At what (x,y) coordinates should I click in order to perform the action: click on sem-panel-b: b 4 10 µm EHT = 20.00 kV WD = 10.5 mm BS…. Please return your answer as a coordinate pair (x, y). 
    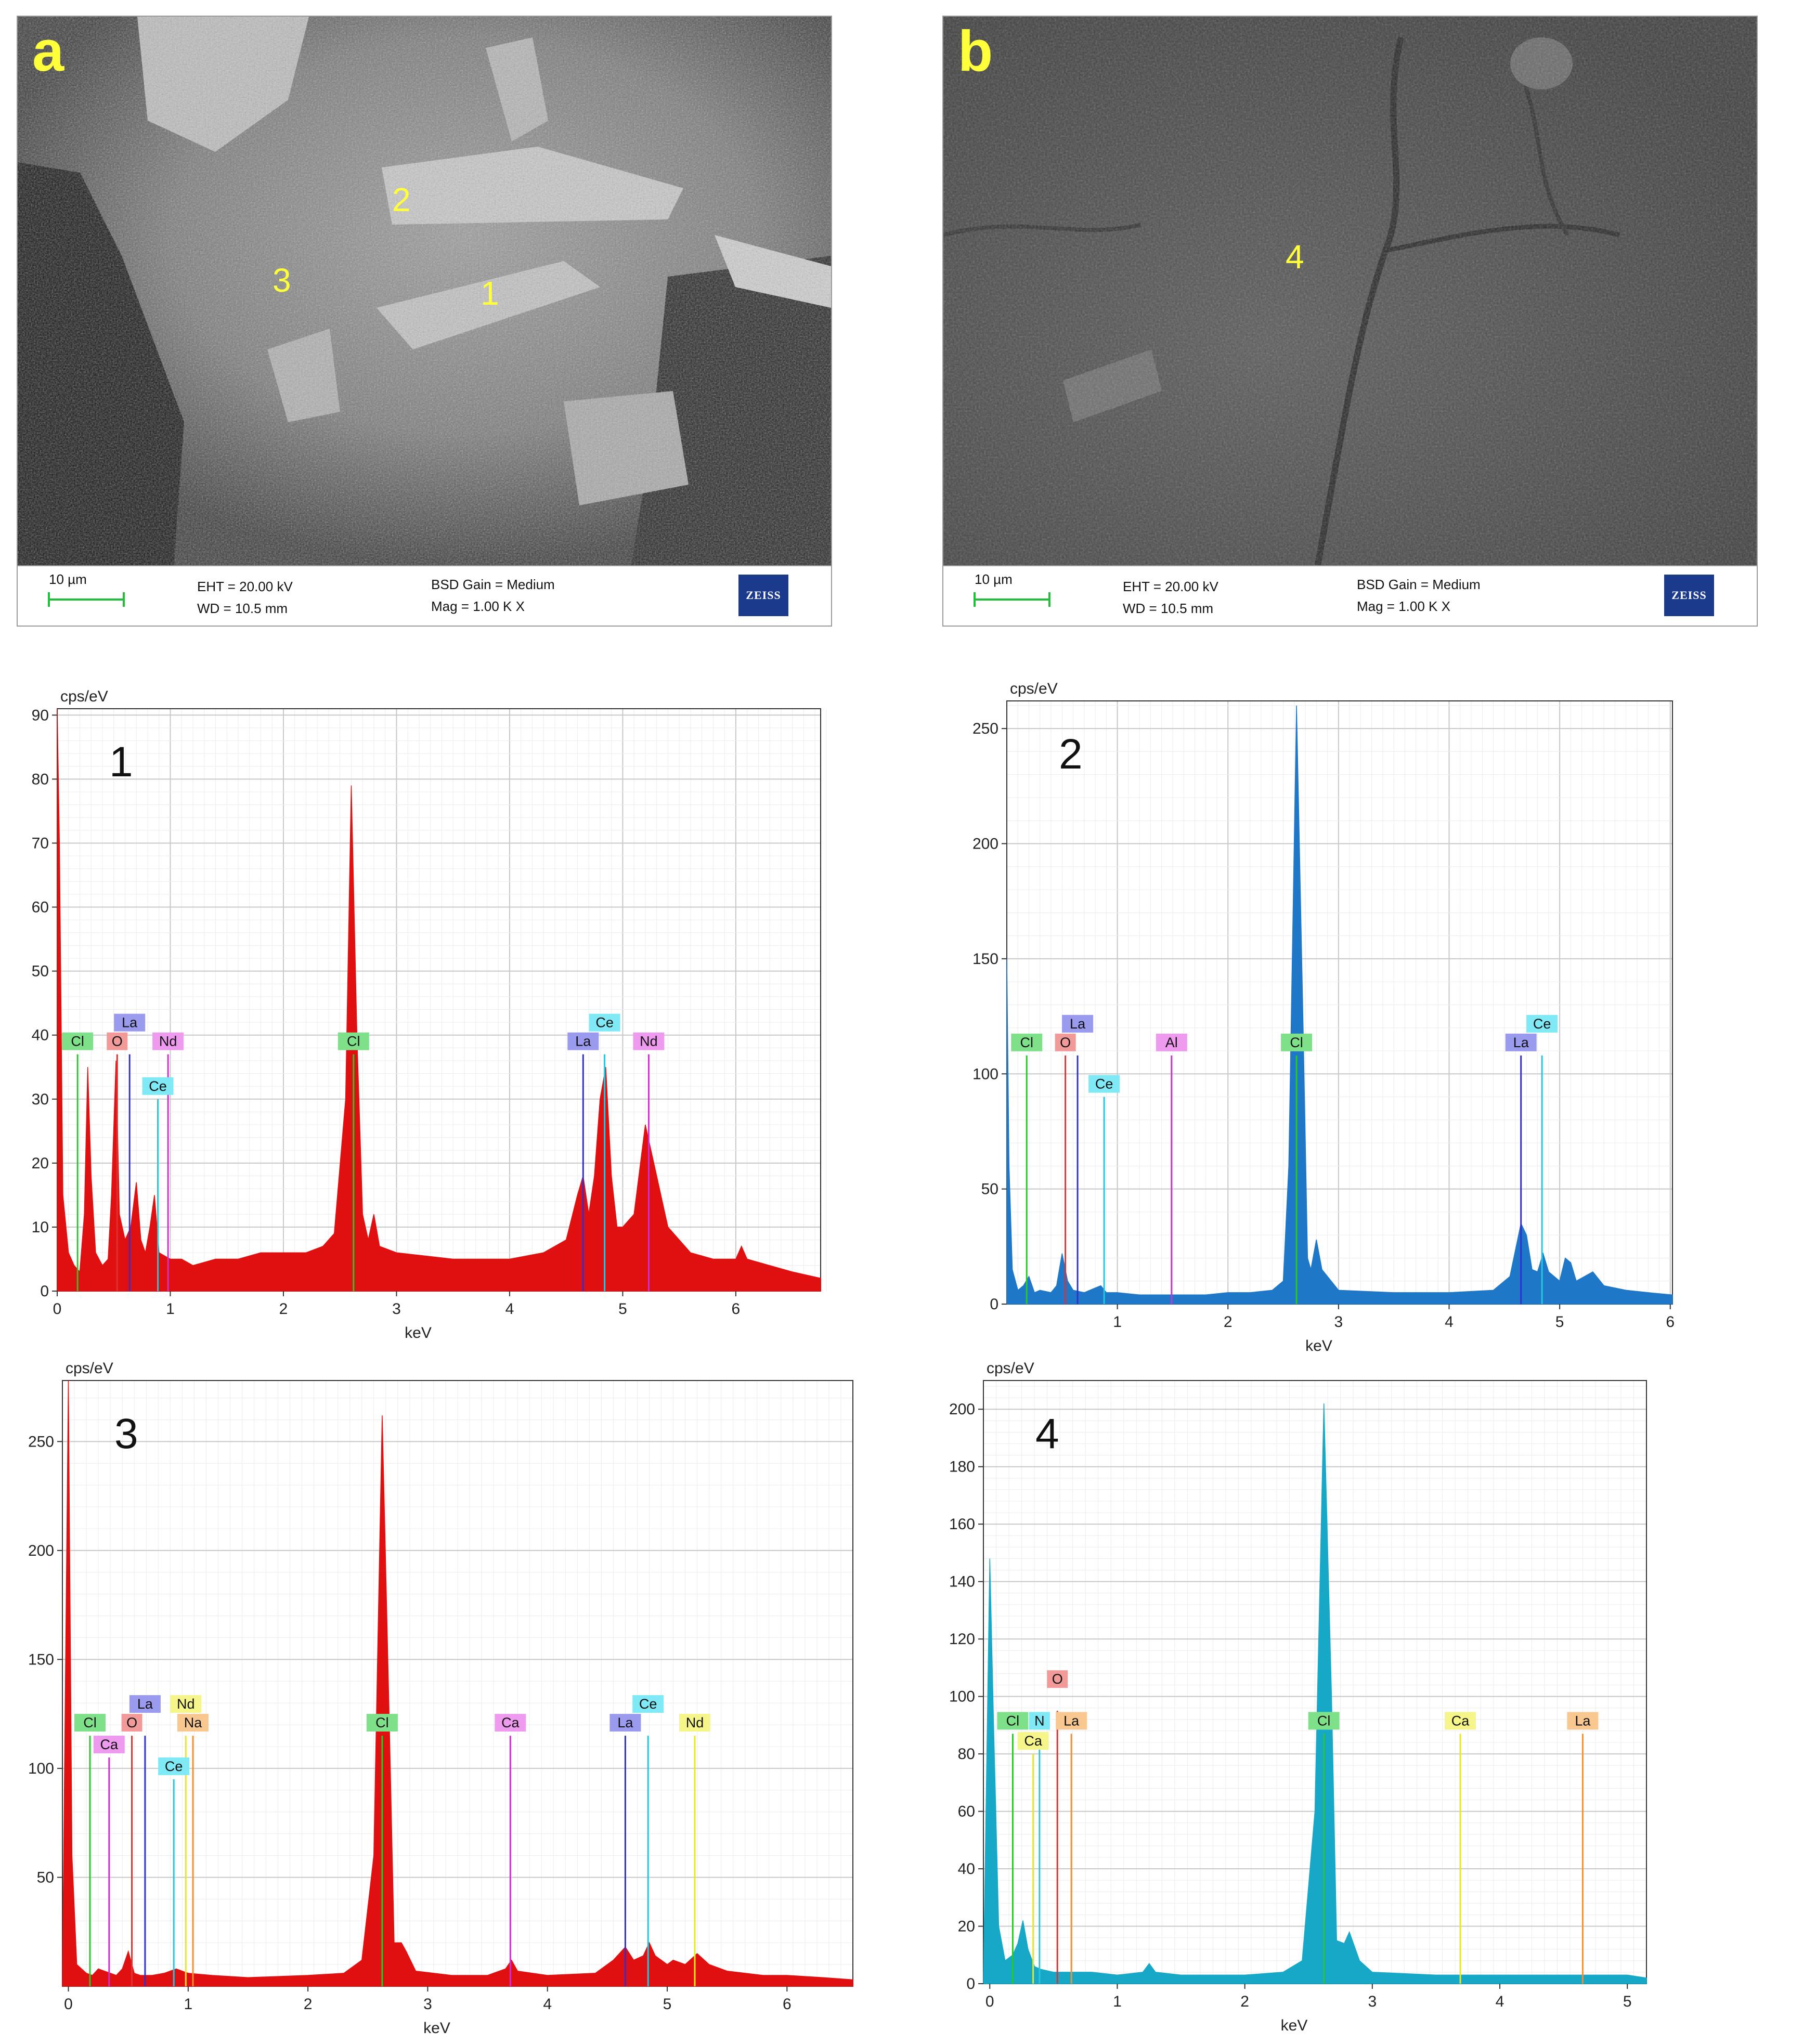
    Looking at the image, I should click on (1350, 321).